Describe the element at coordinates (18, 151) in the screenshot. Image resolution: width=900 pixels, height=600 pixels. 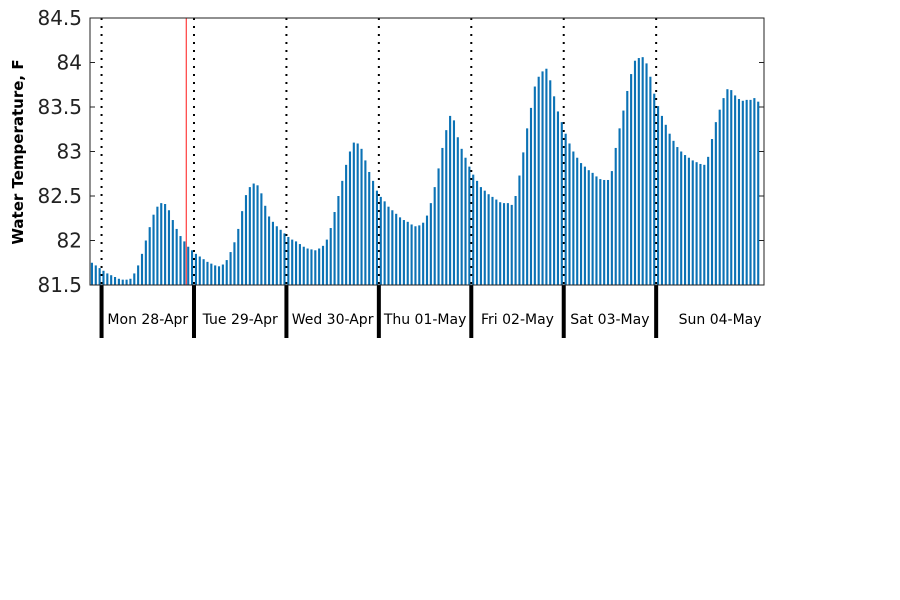
I see `y-axis-label: Water Temperature, F` at that location.